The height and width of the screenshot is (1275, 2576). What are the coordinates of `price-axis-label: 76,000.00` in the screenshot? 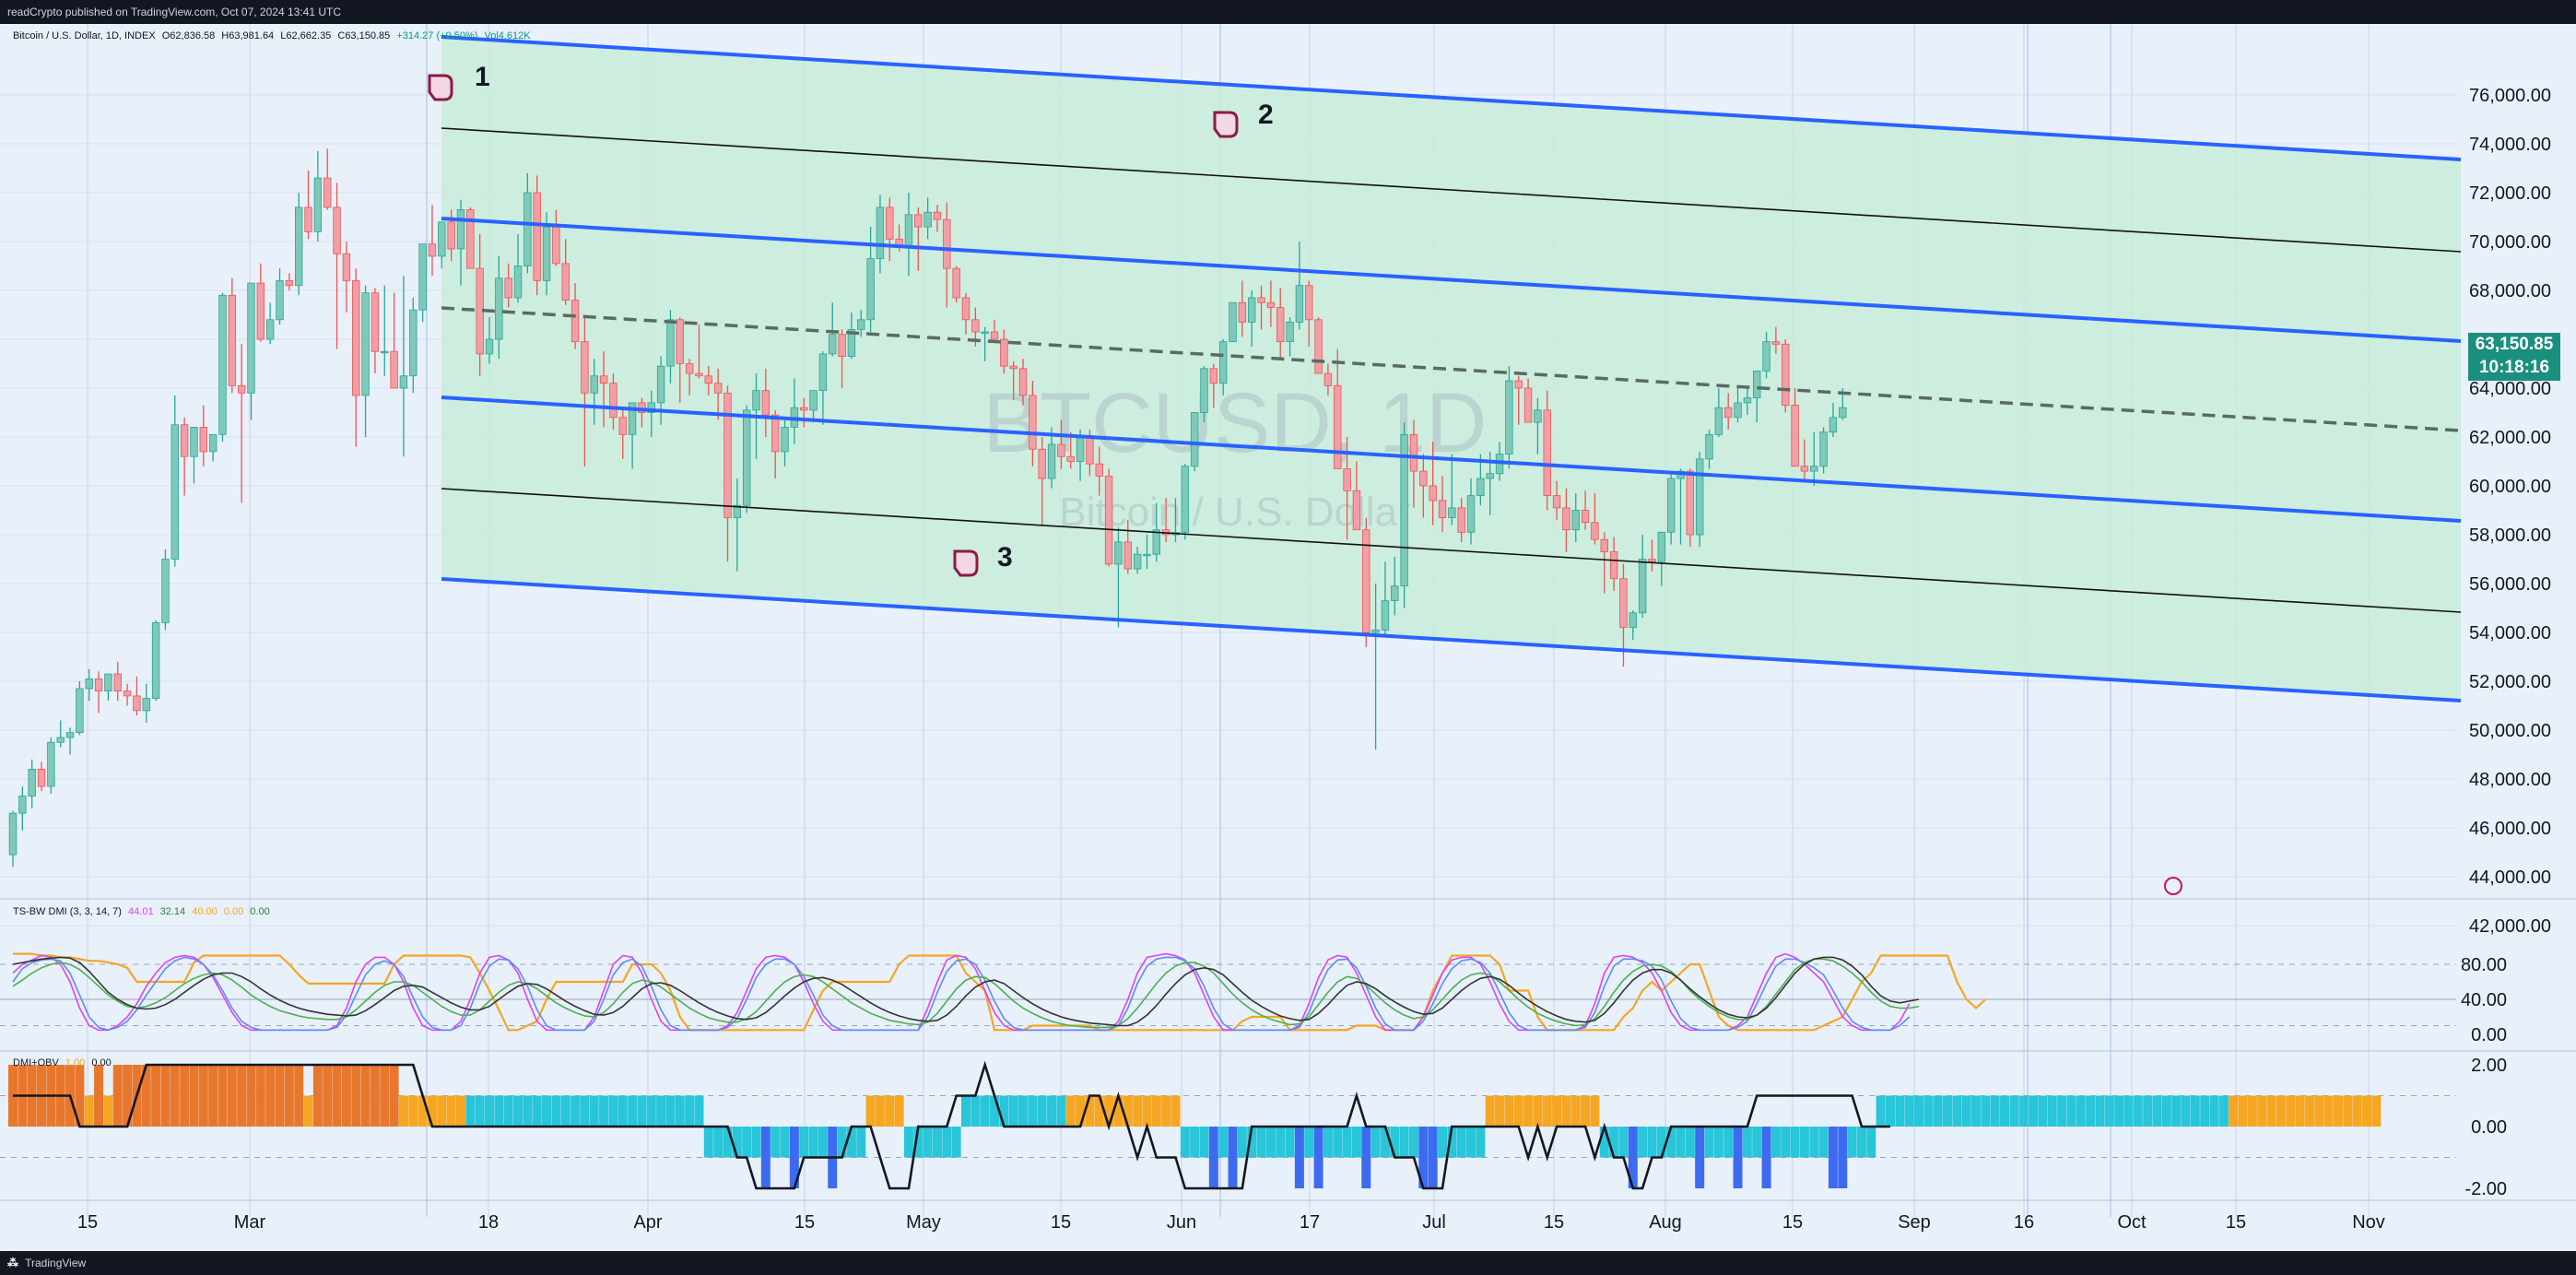 It's located at (2510, 96).